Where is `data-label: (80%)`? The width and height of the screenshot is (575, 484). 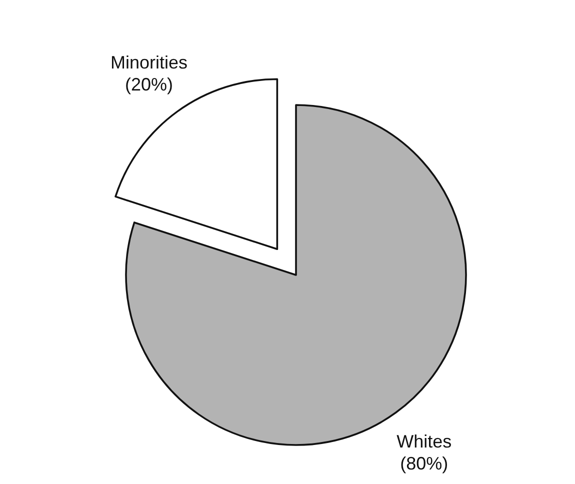
data-label: (80%) is located at coordinates (424, 463).